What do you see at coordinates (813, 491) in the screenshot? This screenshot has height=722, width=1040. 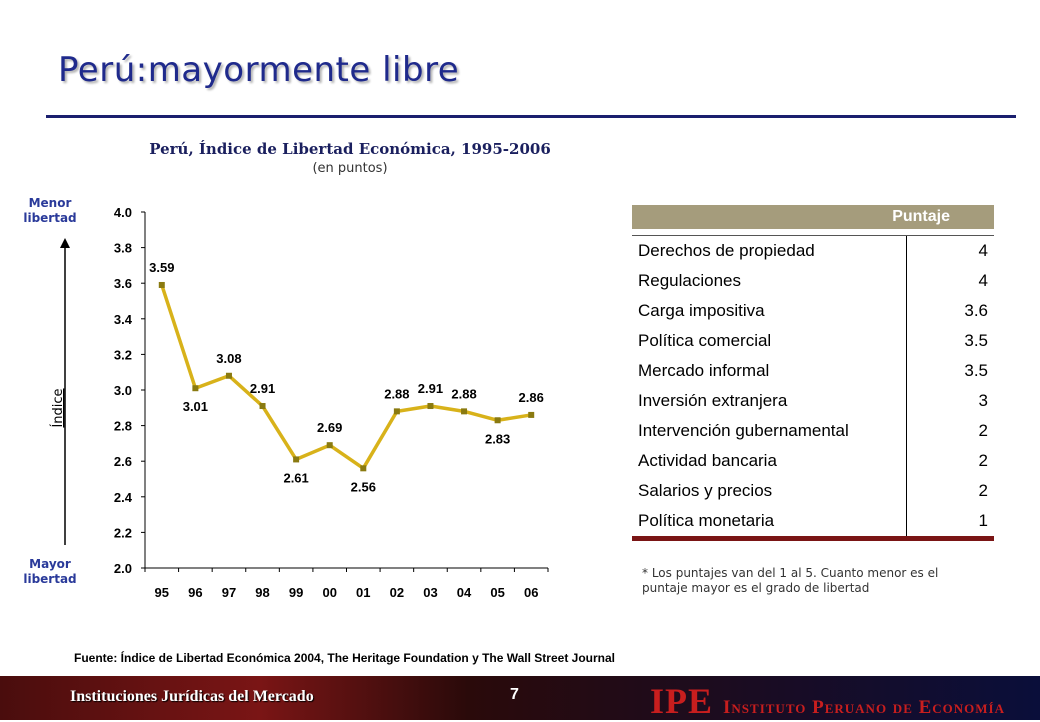 I see `score-row: Salarios y precios 2` at bounding box center [813, 491].